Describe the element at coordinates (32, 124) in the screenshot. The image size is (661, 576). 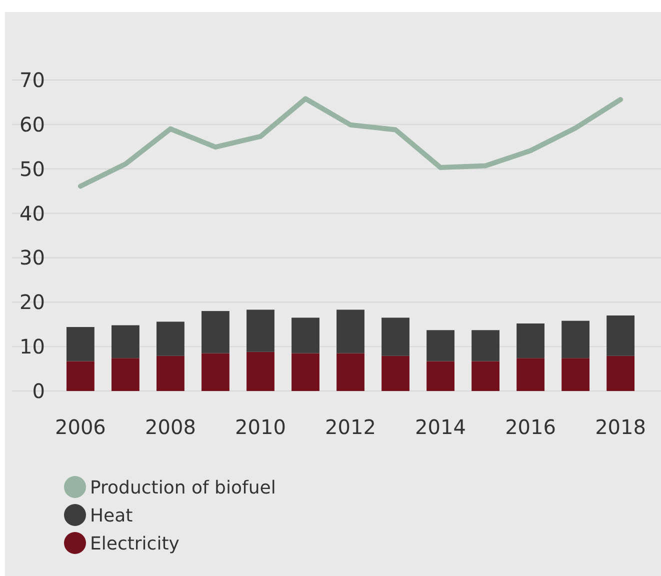
I see `y-tick-label: 60` at that location.